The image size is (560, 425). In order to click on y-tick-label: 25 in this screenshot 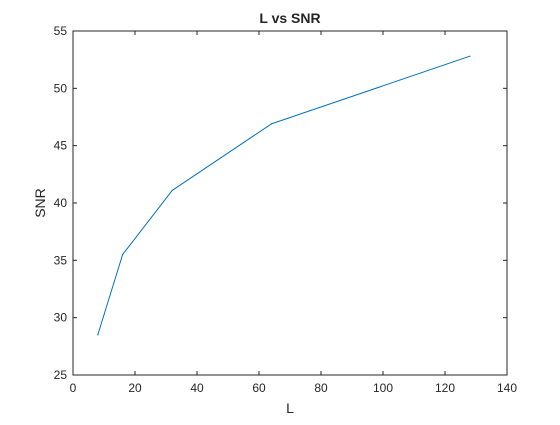, I will do `click(61, 375)`.